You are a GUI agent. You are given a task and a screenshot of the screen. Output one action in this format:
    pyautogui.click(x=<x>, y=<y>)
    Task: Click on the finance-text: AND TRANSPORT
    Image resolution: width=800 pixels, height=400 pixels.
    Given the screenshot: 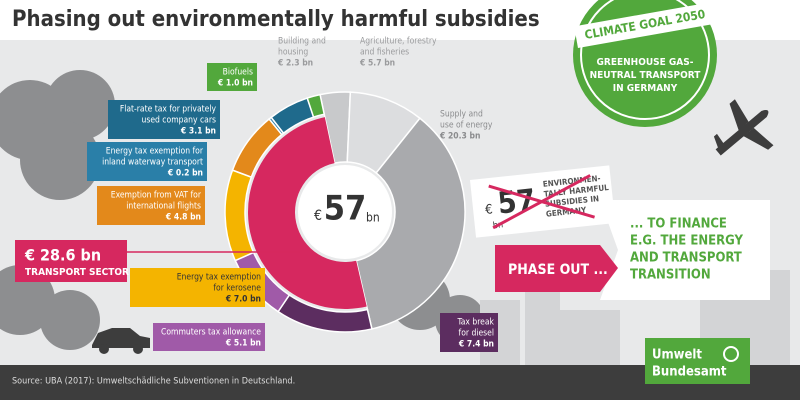 What is the action you would take?
    pyautogui.click(x=686, y=258)
    